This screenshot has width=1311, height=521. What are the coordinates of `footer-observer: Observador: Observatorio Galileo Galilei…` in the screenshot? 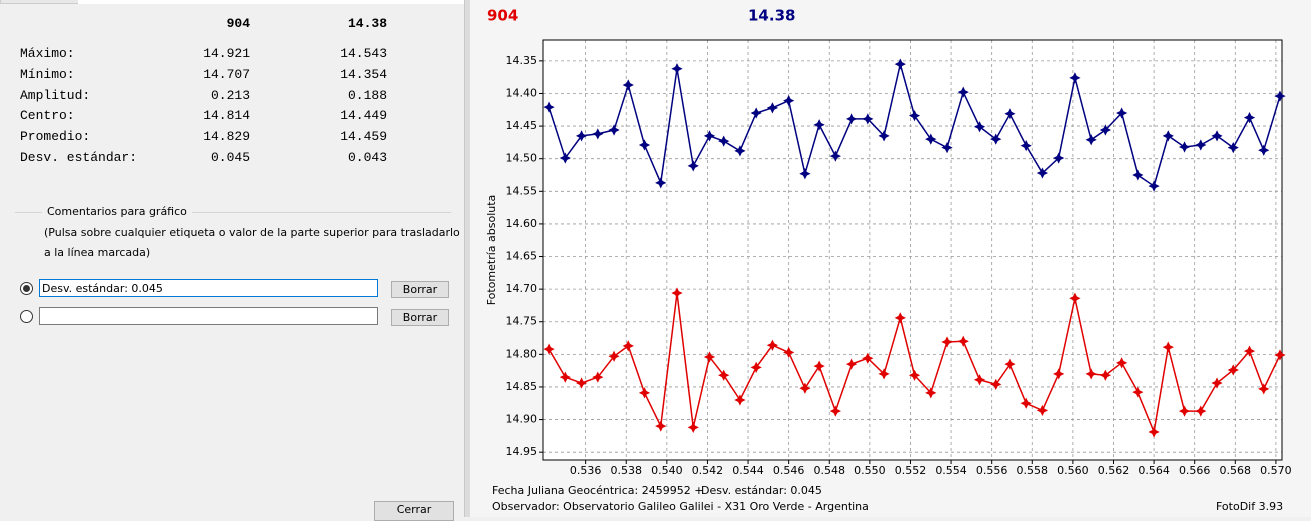 It's located at (680, 506).